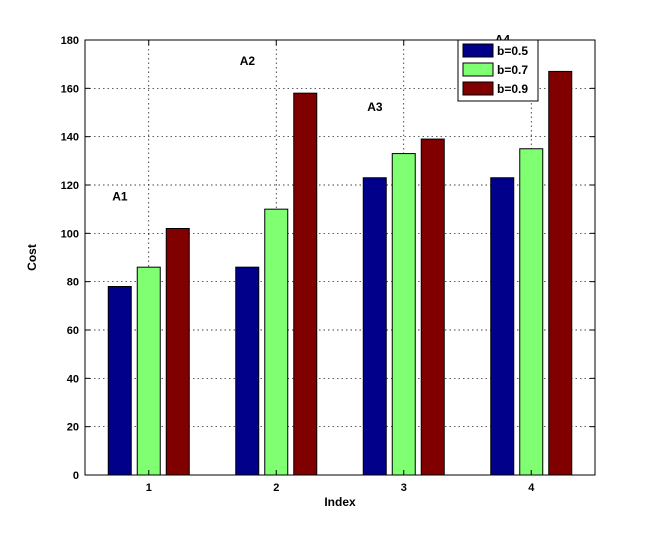  Describe the element at coordinates (70, 41) in the screenshot. I see `y-tick-label: 180` at that location.